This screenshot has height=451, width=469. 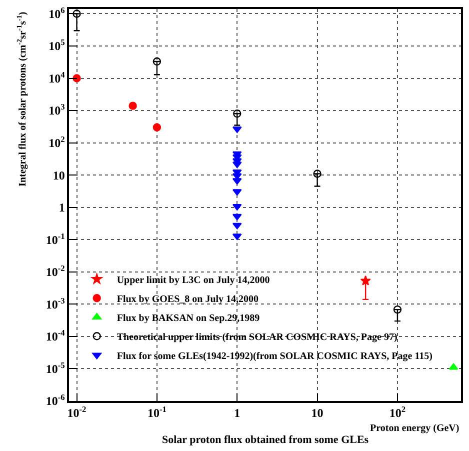 What do you see at coordinates (55, 400) in the screenshot?
I see `y-tick-label: 10$^{-6}$` at bounding box center [55, 400].